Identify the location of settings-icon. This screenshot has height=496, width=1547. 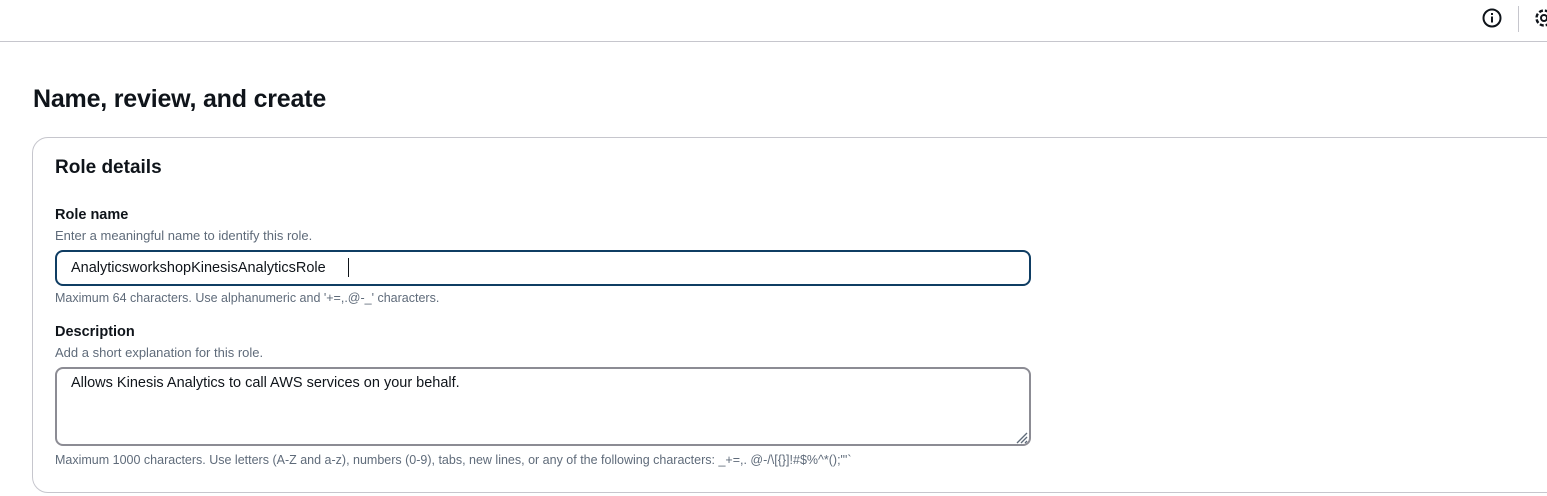
(1540, 18).